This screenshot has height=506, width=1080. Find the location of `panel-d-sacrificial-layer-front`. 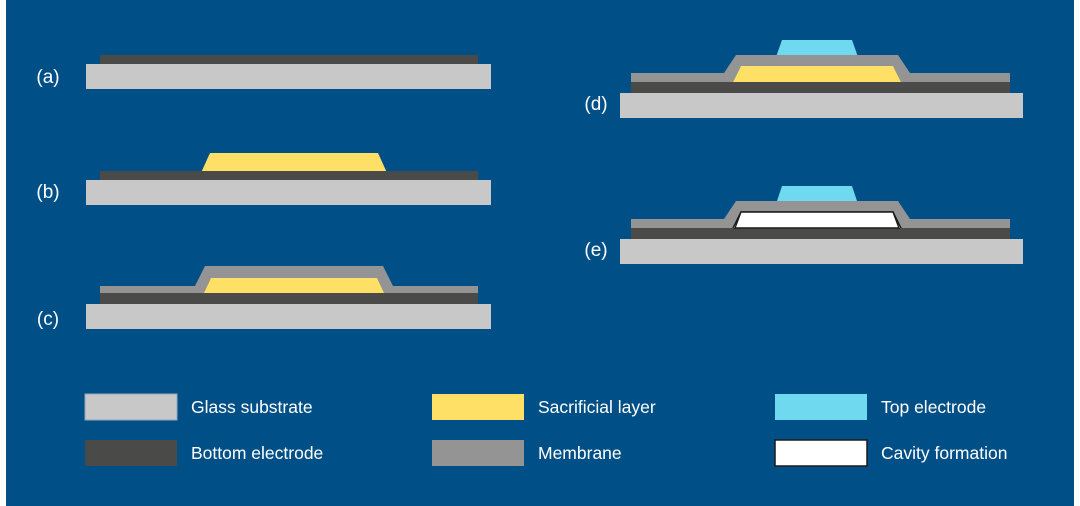

panel-d-sacrificial-layer-front is located at coordinates (817, 74).